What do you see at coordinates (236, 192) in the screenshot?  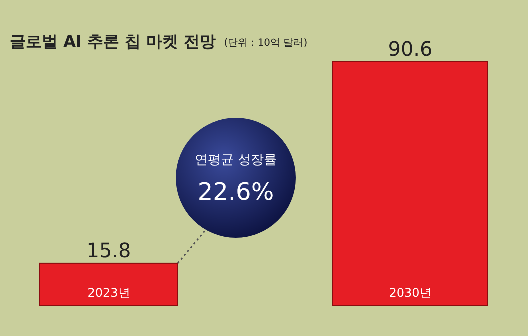 I see `annotation: 22.6%` at bounding box center [236, 192].